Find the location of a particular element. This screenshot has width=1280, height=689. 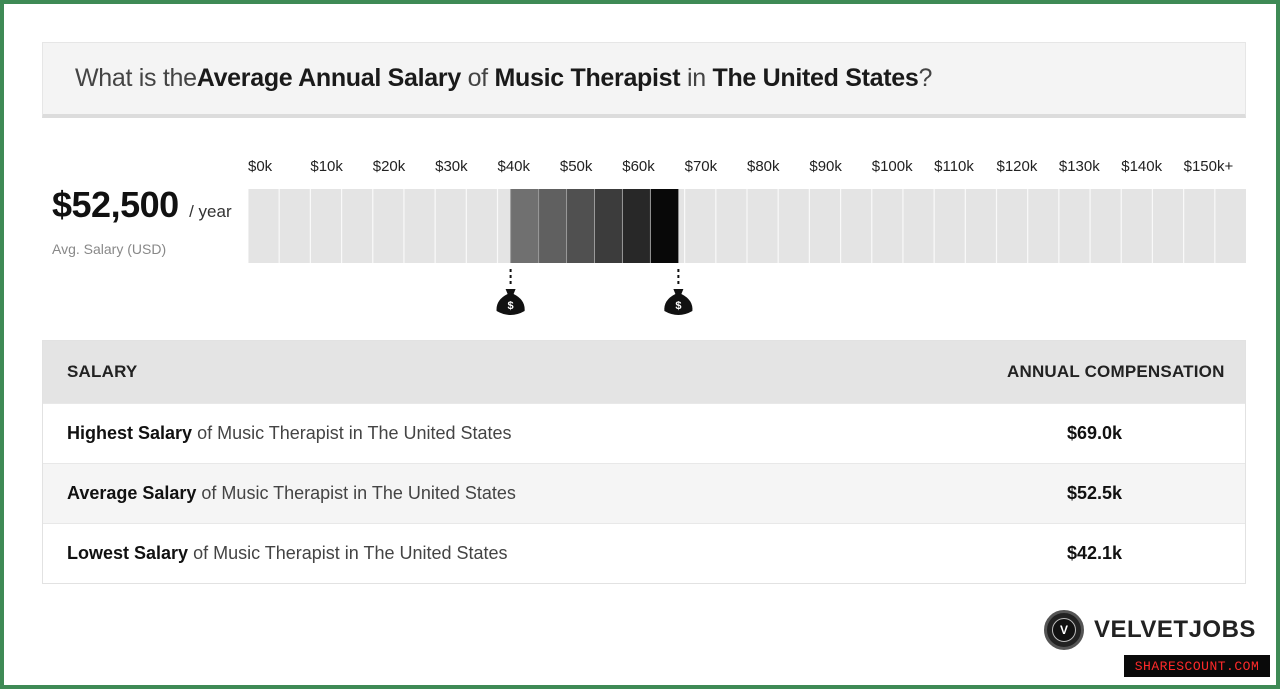

tick-label: $50k is located at coordinates (576, 166).